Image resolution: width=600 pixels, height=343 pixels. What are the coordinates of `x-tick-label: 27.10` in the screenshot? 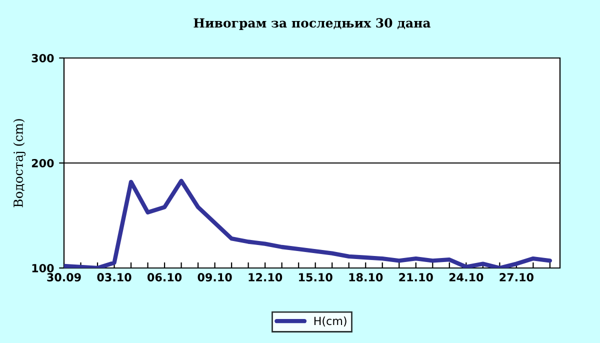 It's located at (517, 277).